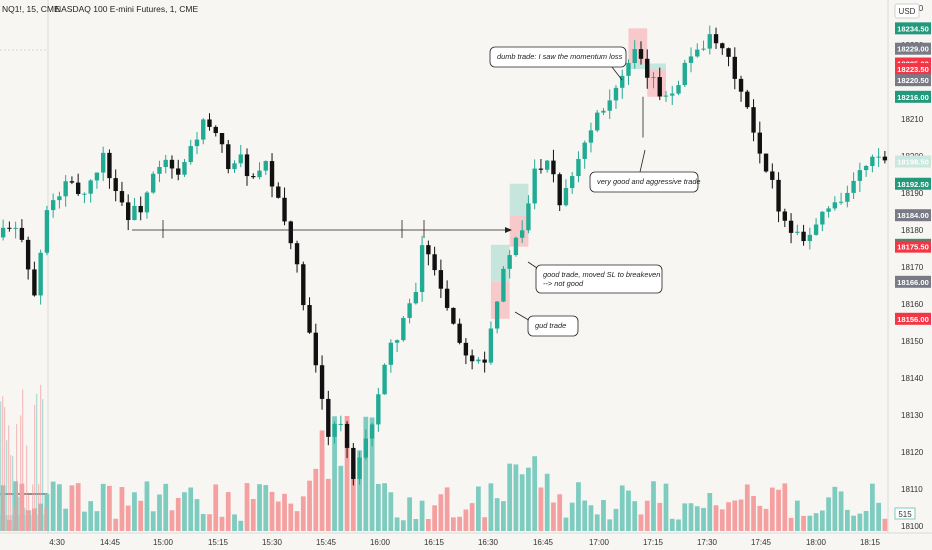  What do you see at coordinates (488, 542) in the screenshot?
I see `time-tick-label: 16:30` at bounding box center [488, 542].